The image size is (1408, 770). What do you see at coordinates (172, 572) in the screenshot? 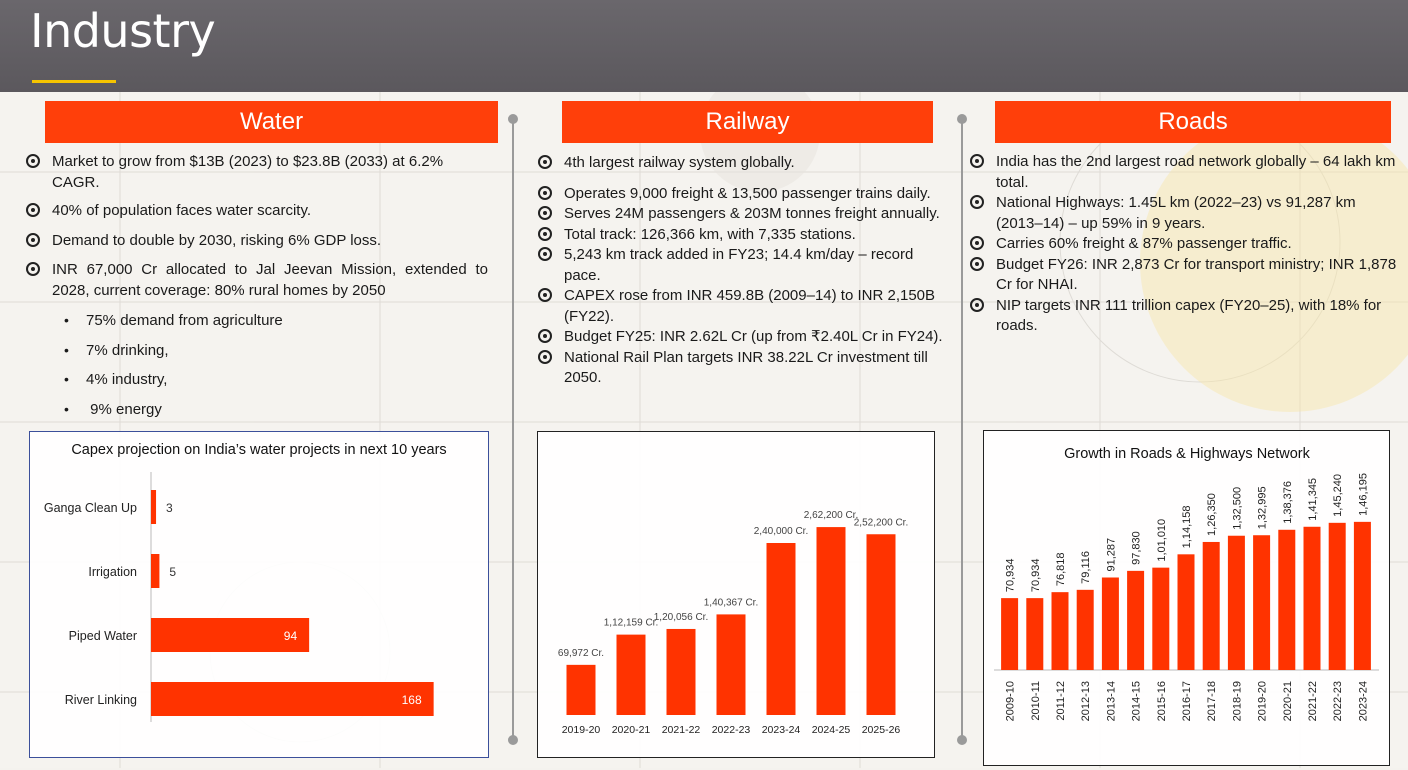
I see `data-label: 5` at bounding box center [172, 572].